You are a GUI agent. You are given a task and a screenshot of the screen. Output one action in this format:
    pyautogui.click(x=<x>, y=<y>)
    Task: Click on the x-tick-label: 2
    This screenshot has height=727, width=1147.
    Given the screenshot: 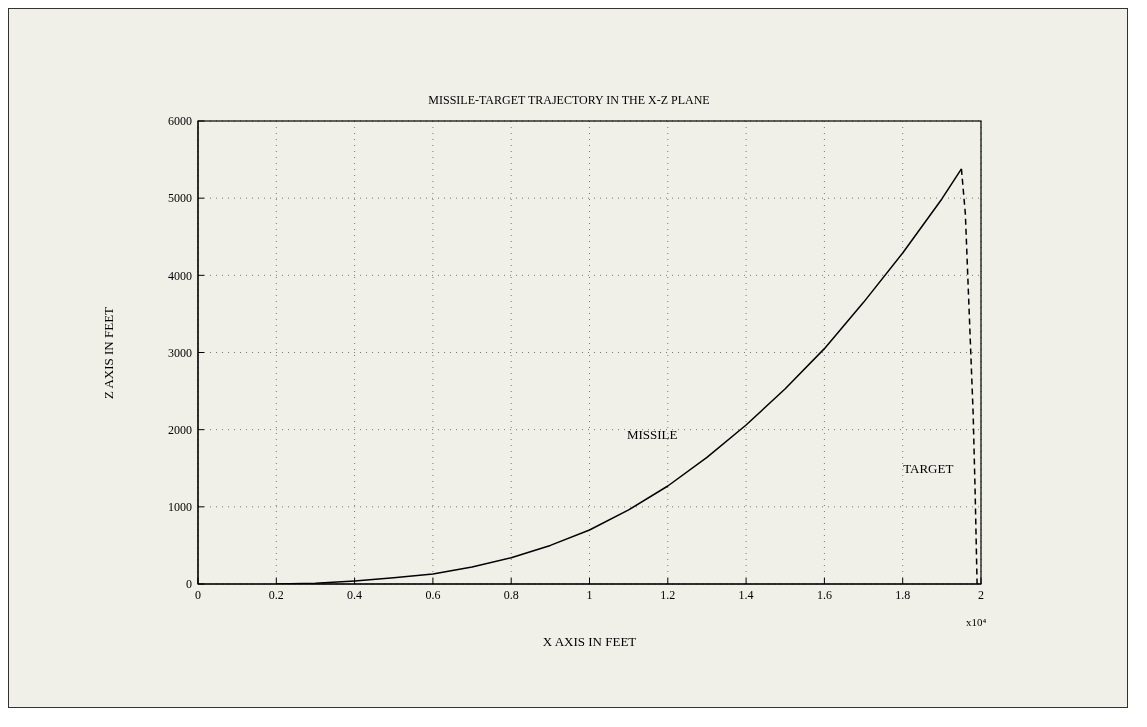 What is the action you would take?
    pyautogui.click(x=981, y=594)
    